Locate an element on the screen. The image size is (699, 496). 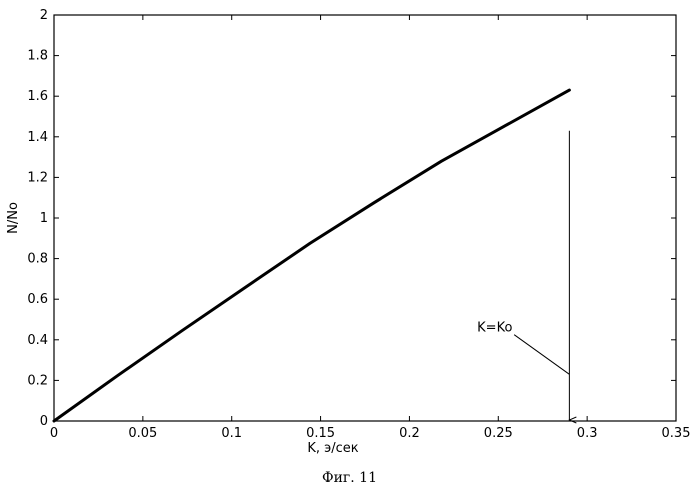
x-tick-label: 0.1 is located at coordinates (231, 433).